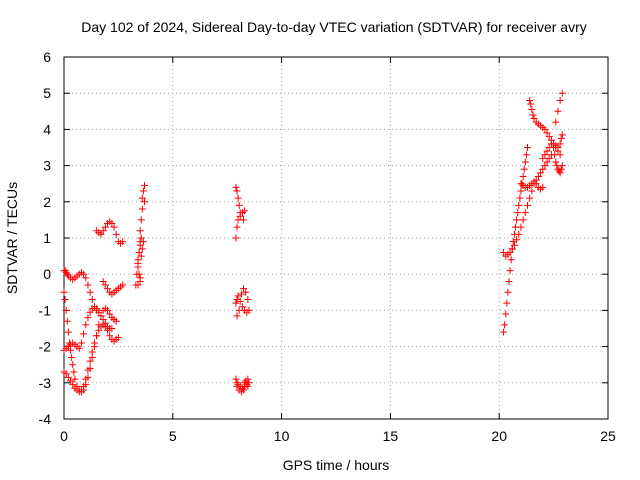 The width and height of the screenshot is (640, 480). What do you see at coordinates (47, 166) in the screenshot?
I see `y-tick-label: 3` at bounding box center [47, 166].